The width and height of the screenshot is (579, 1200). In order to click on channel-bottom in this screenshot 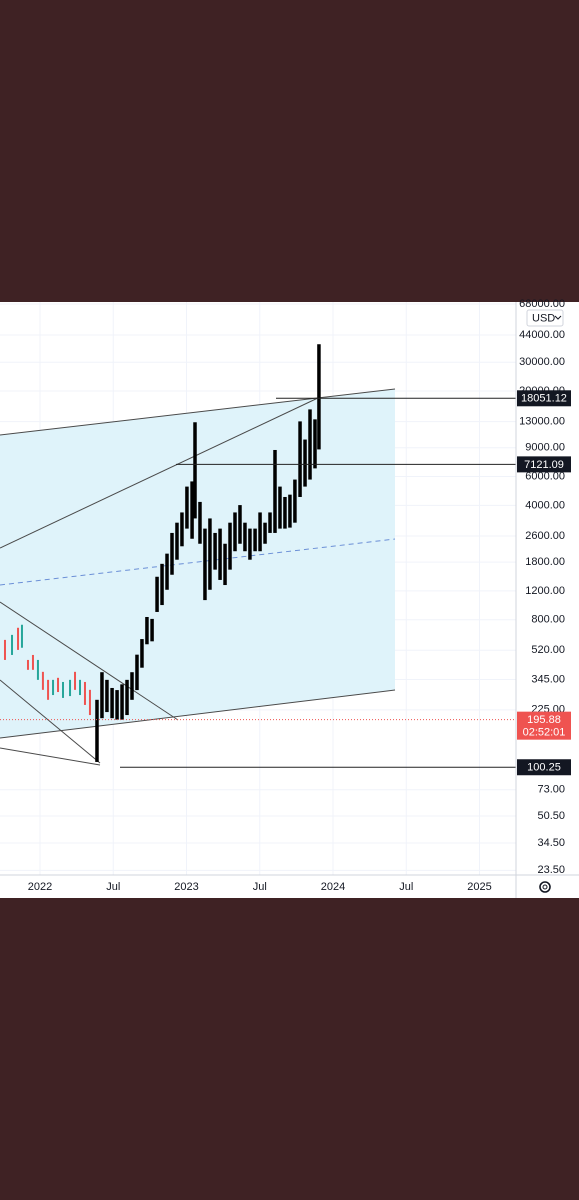, I will do `click(198, 714)`.